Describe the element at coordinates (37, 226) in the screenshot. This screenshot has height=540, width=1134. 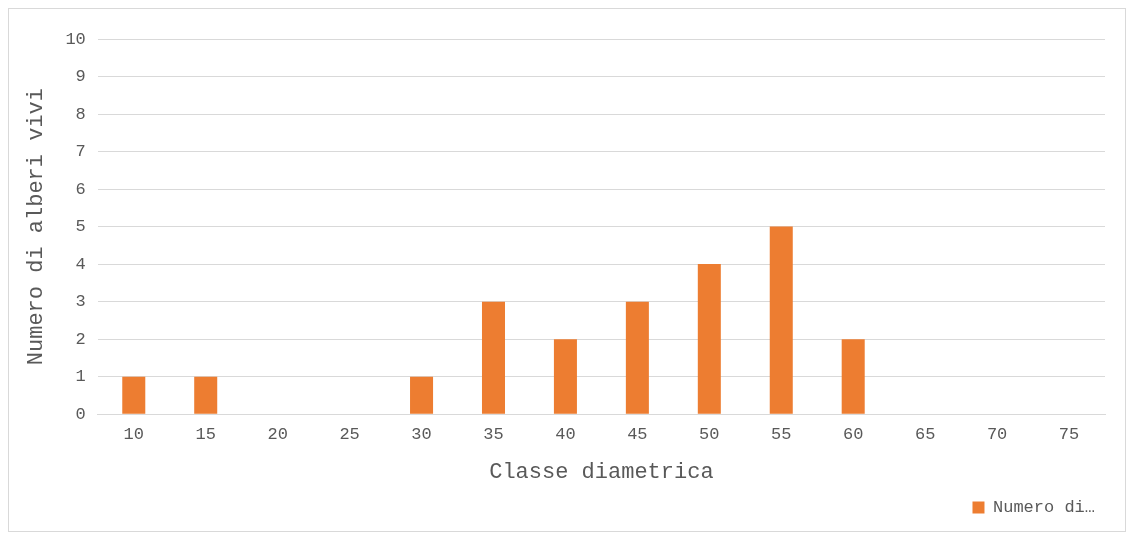
I see `y-axis-title: Numero di alberi vivi` at that location.